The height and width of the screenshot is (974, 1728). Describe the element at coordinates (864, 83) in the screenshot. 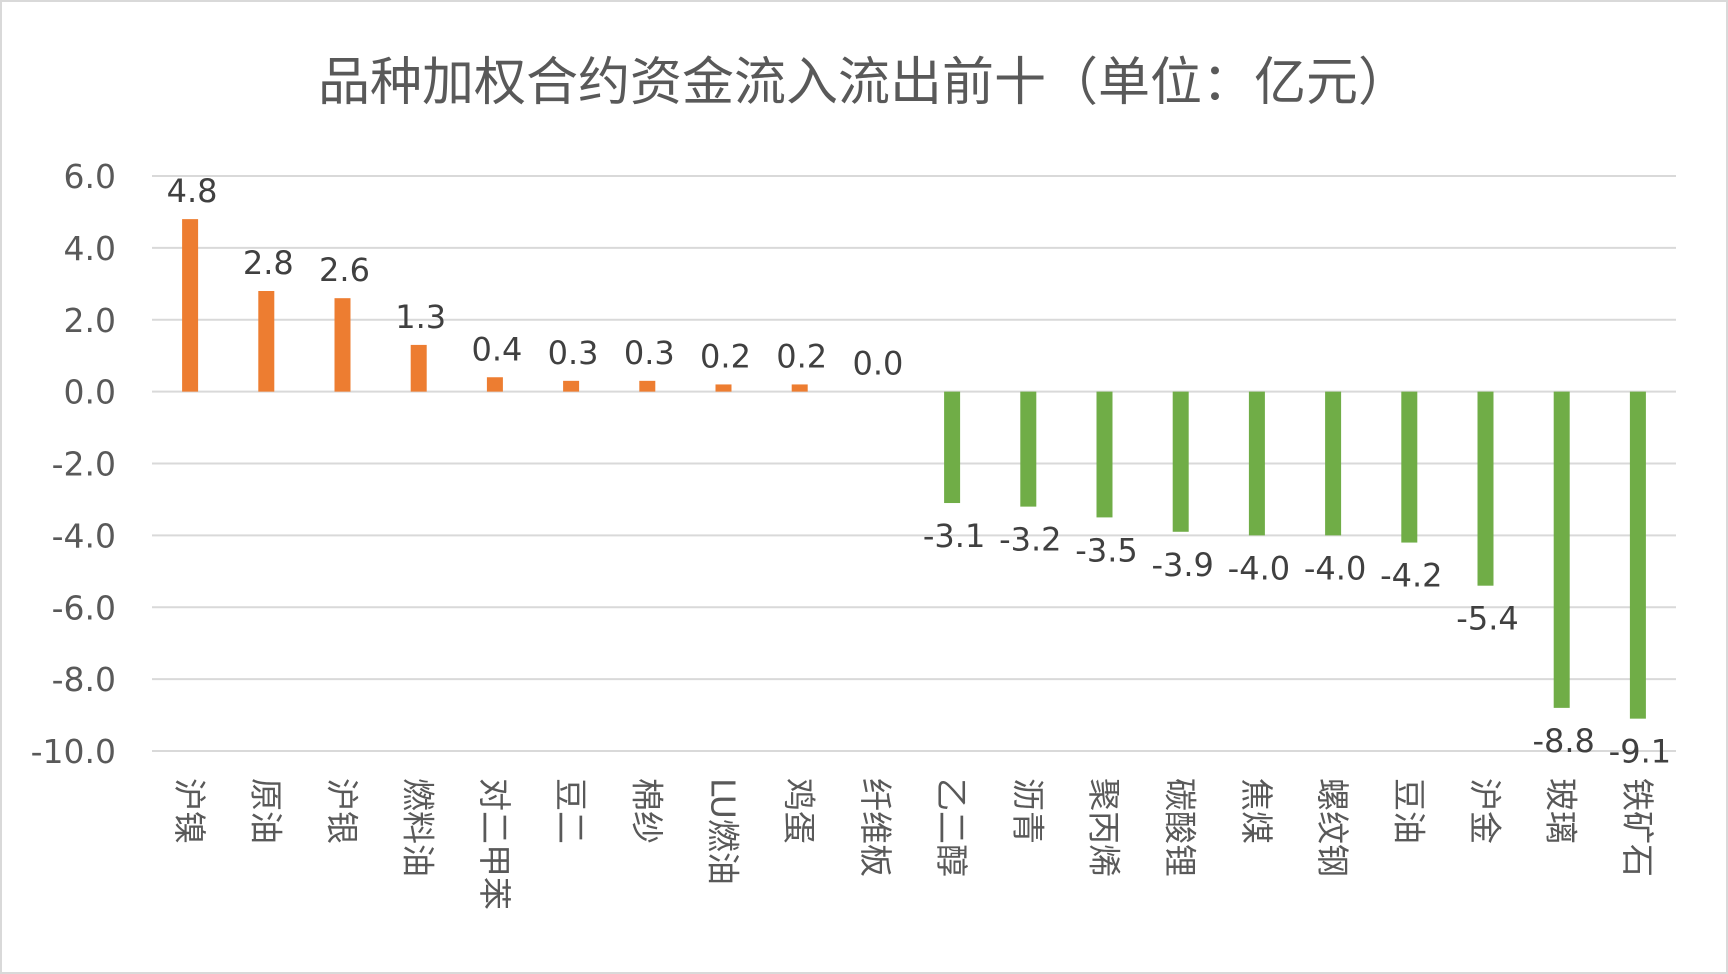

I see `chart-title: 品种加权合约资金流入流出前十（单位：亿元）` at that location.